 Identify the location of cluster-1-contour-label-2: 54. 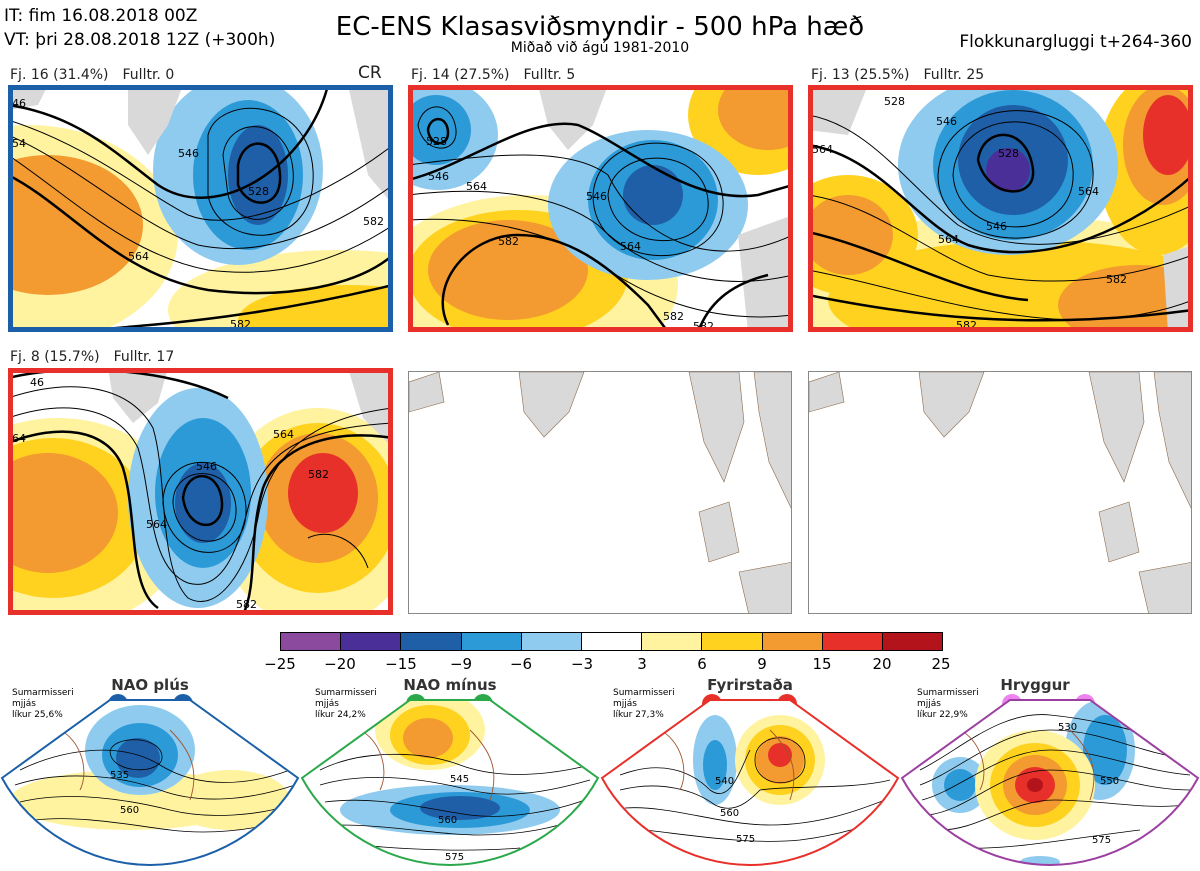
(19, 143).